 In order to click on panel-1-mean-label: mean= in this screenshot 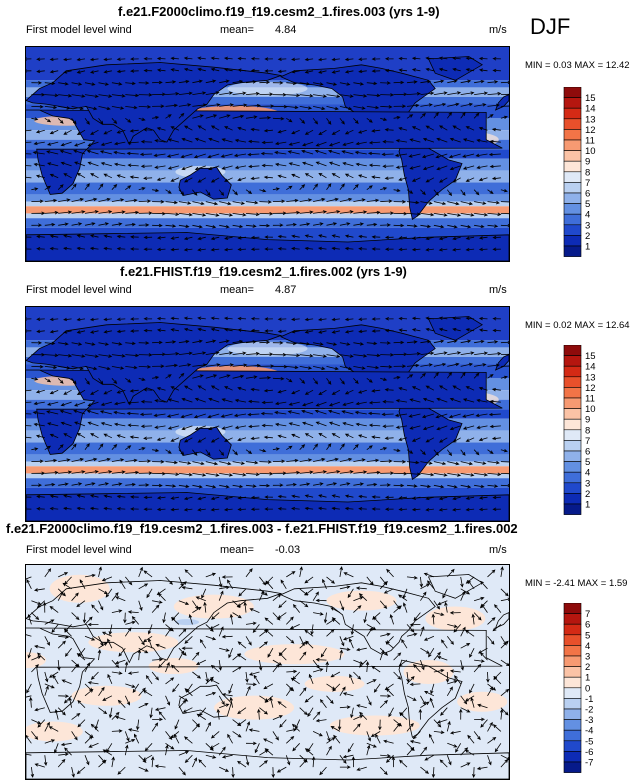, I will do `click(237, 30)`.